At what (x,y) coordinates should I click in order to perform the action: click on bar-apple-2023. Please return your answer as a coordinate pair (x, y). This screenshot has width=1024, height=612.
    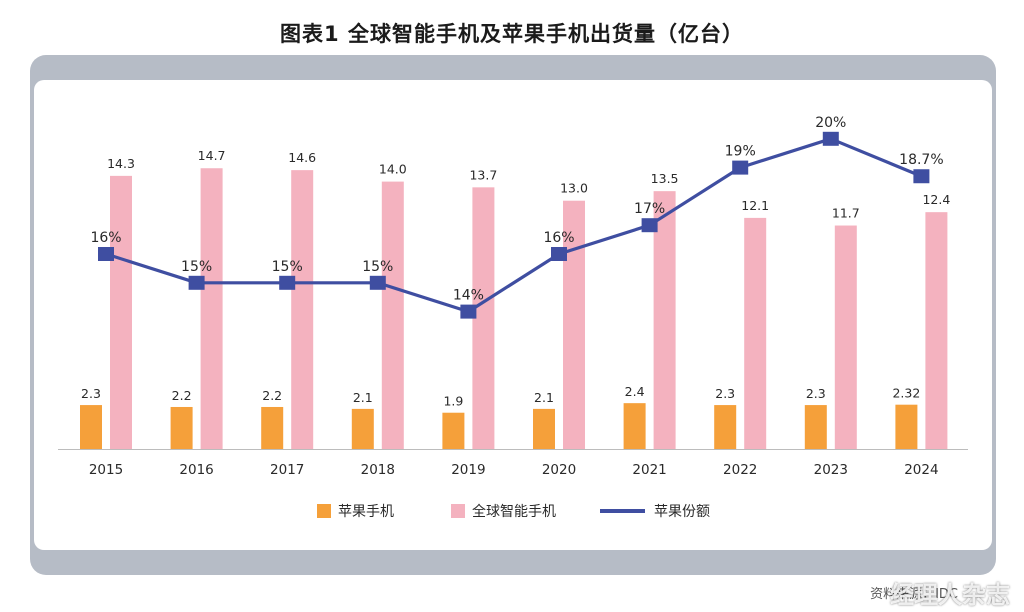
    Looking at the image, I should click on (815, 427).